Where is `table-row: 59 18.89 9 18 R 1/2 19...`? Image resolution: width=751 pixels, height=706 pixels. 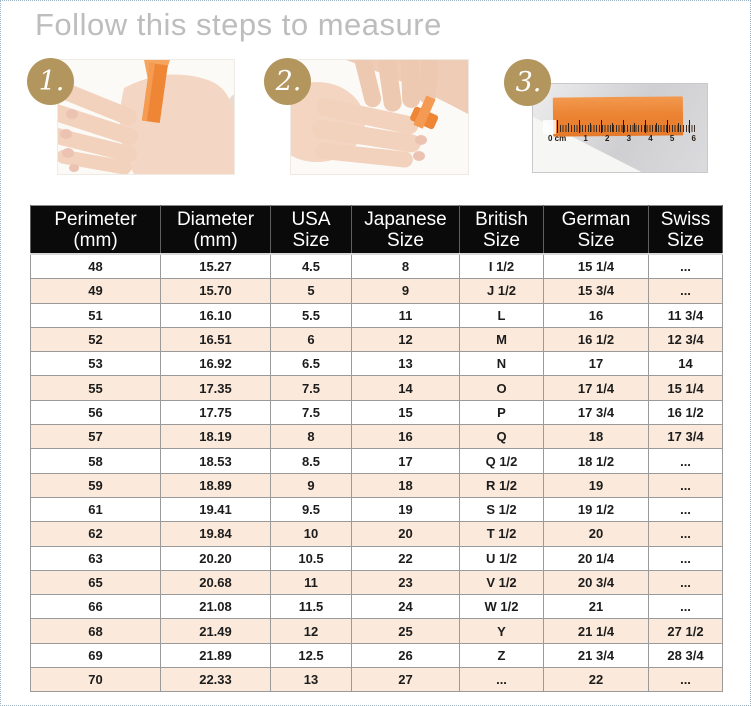 table-row: 59 18.89 9 18 R 1/2 19... is located at coordinates (376, 485).